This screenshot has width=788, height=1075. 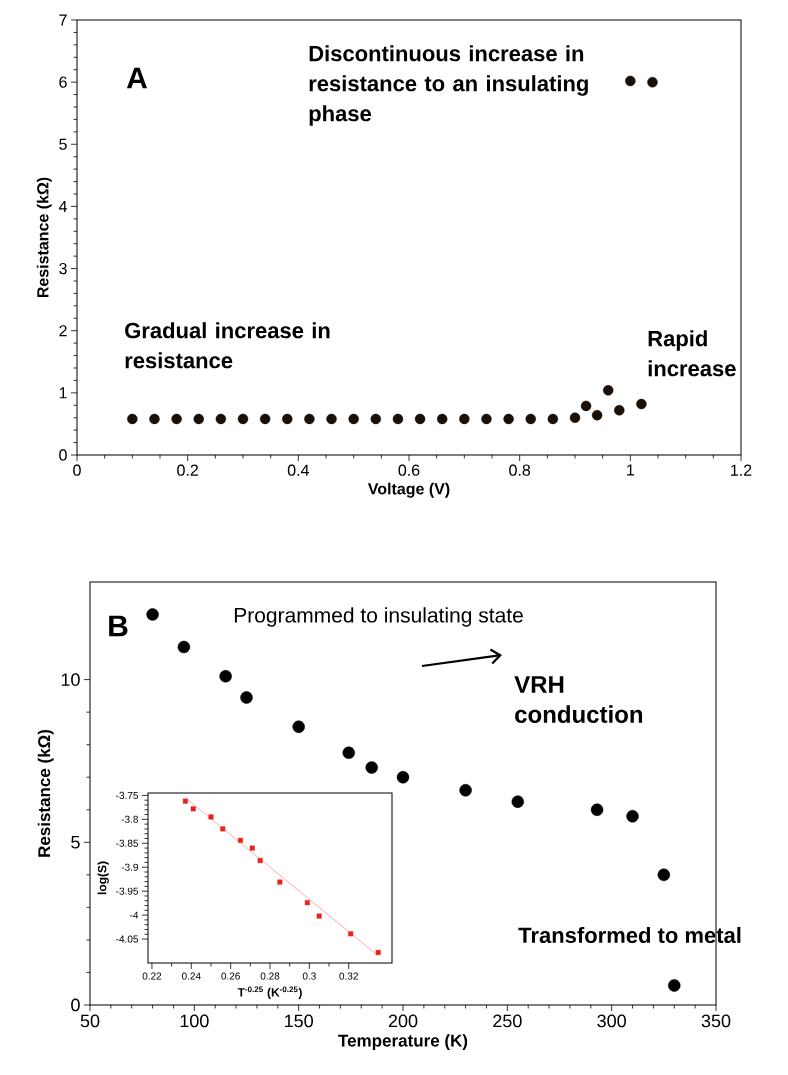 What do you see at coordinates (378, 617) in the screenshot?
I see `annotation: Programmed to insulating state` at bounding box center [378, 617].